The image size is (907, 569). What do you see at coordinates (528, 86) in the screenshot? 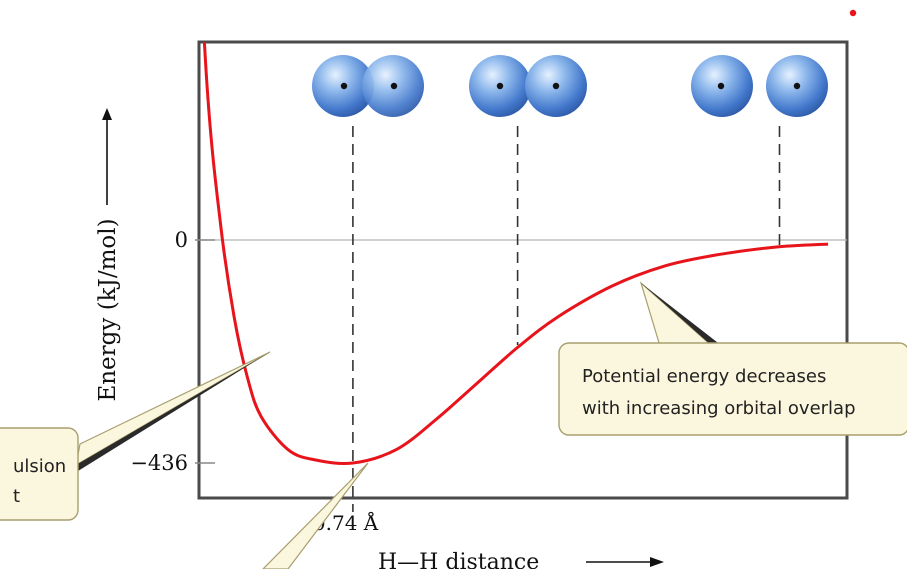
I see `atom-pair-touching` at bounding box center [528, 86].